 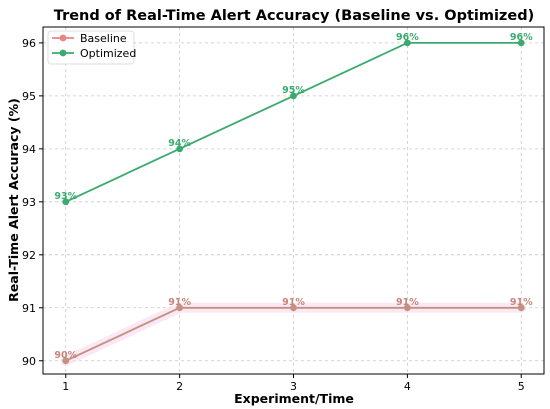 I want to click on data-label: 93%, so click(x=65, y=196).